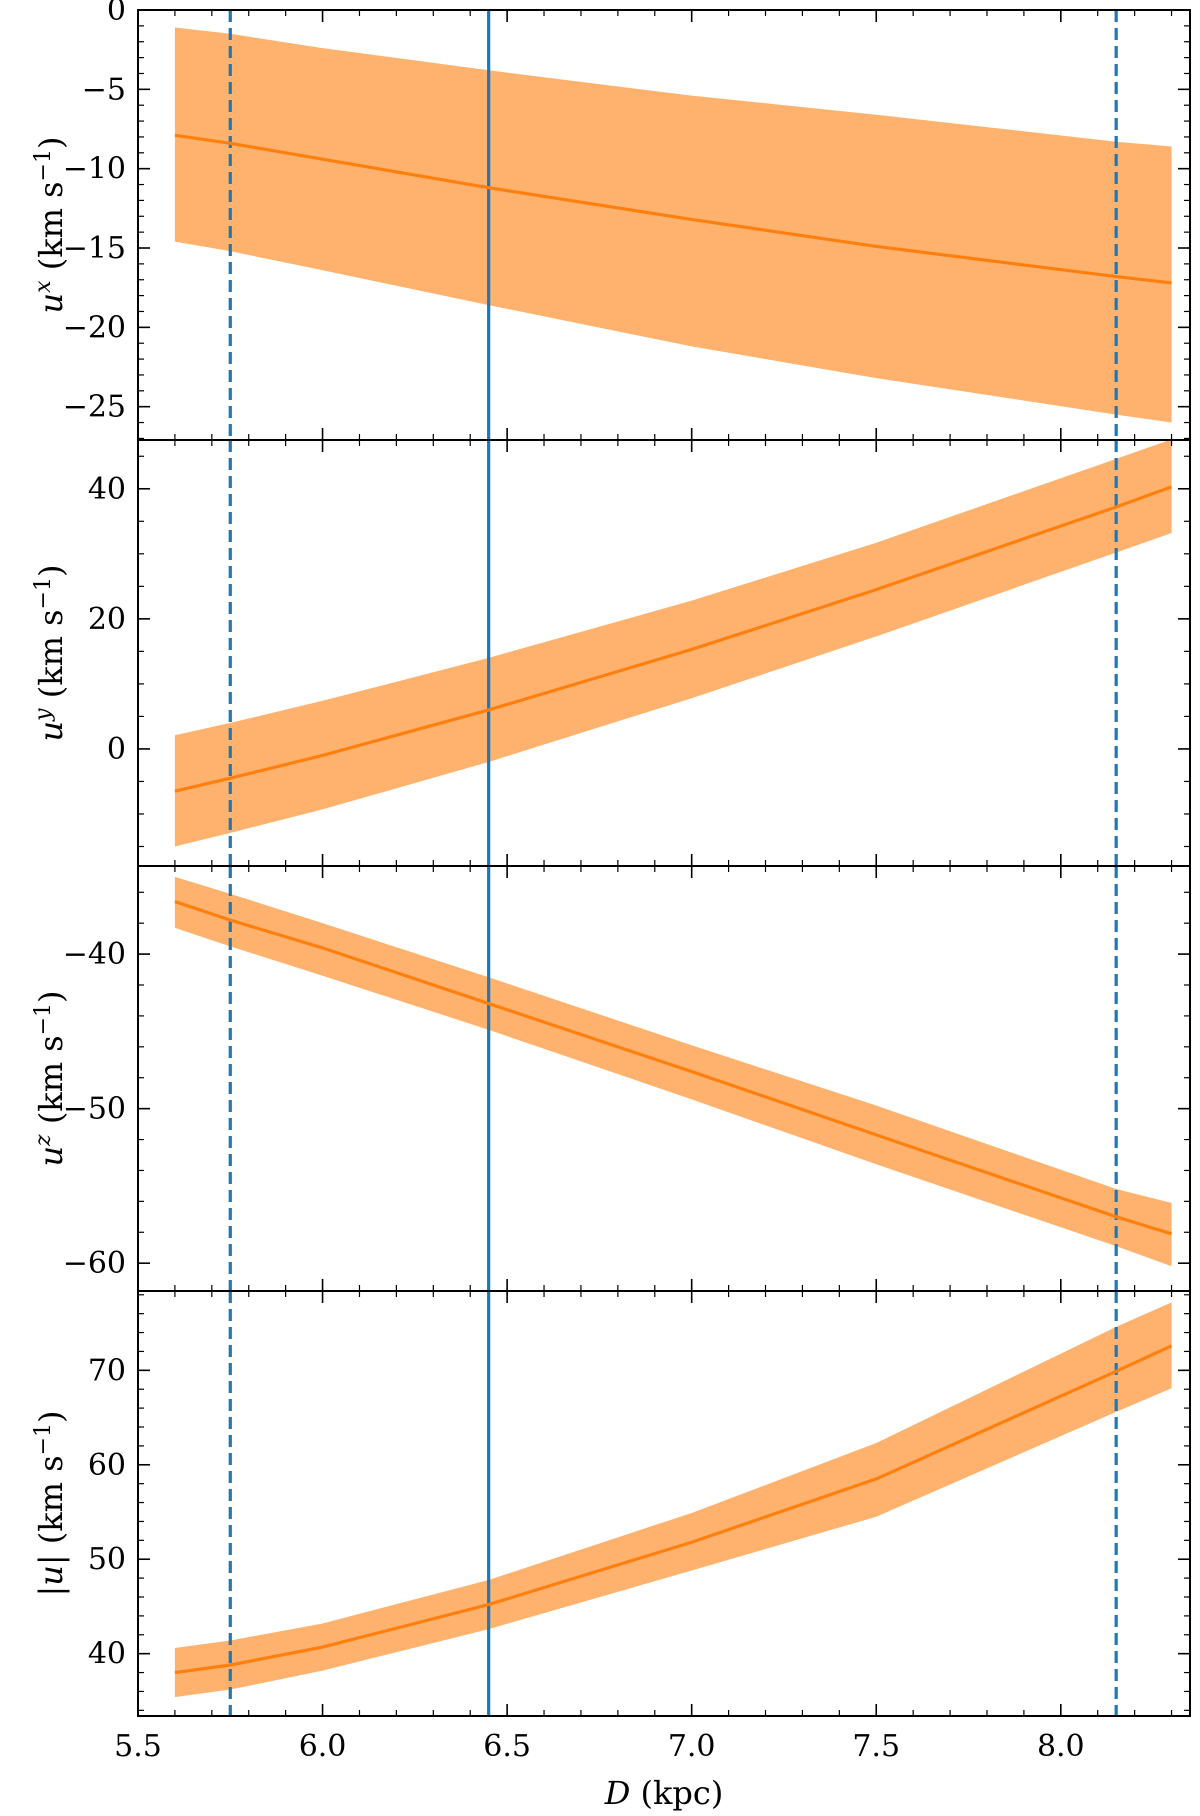 This screenshot has height=1816, width=1200. I want to click on y-tick-label: −60, so click(94, 1263).